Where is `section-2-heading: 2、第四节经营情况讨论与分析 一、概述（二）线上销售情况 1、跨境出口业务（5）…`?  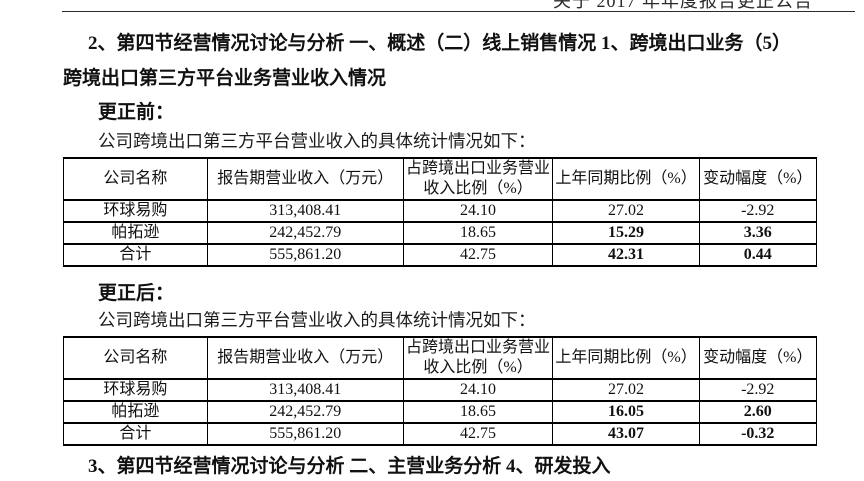
section-2-heading: 2、第四节经营情况讨论与分析 一、概述（二）线上销售情况 1、跨境出口业务（5）… is located at coordinates (461, 61).